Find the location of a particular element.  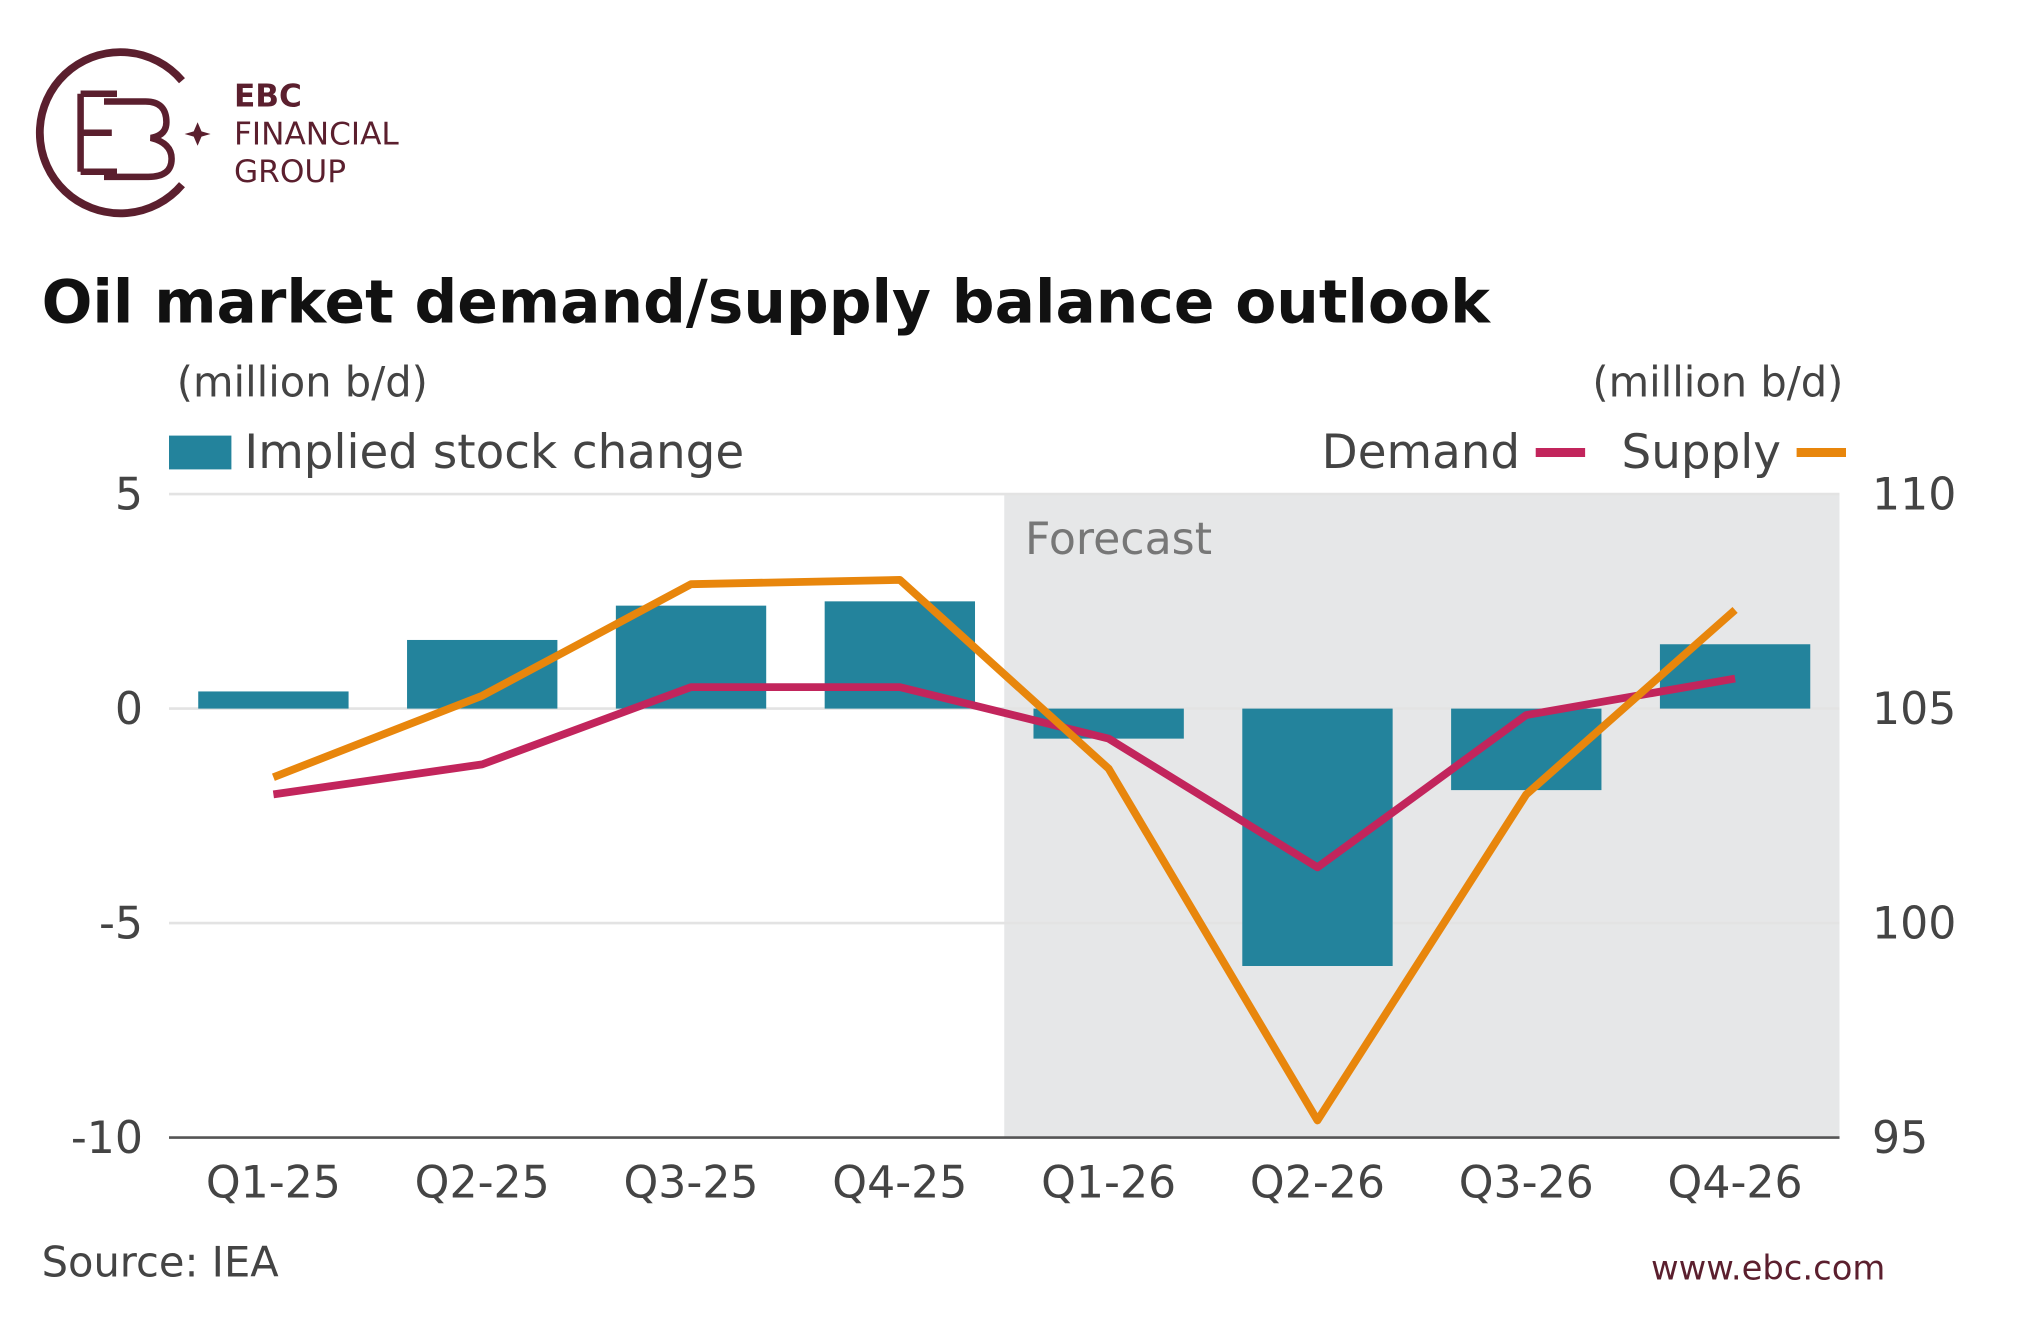

legend-label: Implied stock change is located at coordinates (494, 453).